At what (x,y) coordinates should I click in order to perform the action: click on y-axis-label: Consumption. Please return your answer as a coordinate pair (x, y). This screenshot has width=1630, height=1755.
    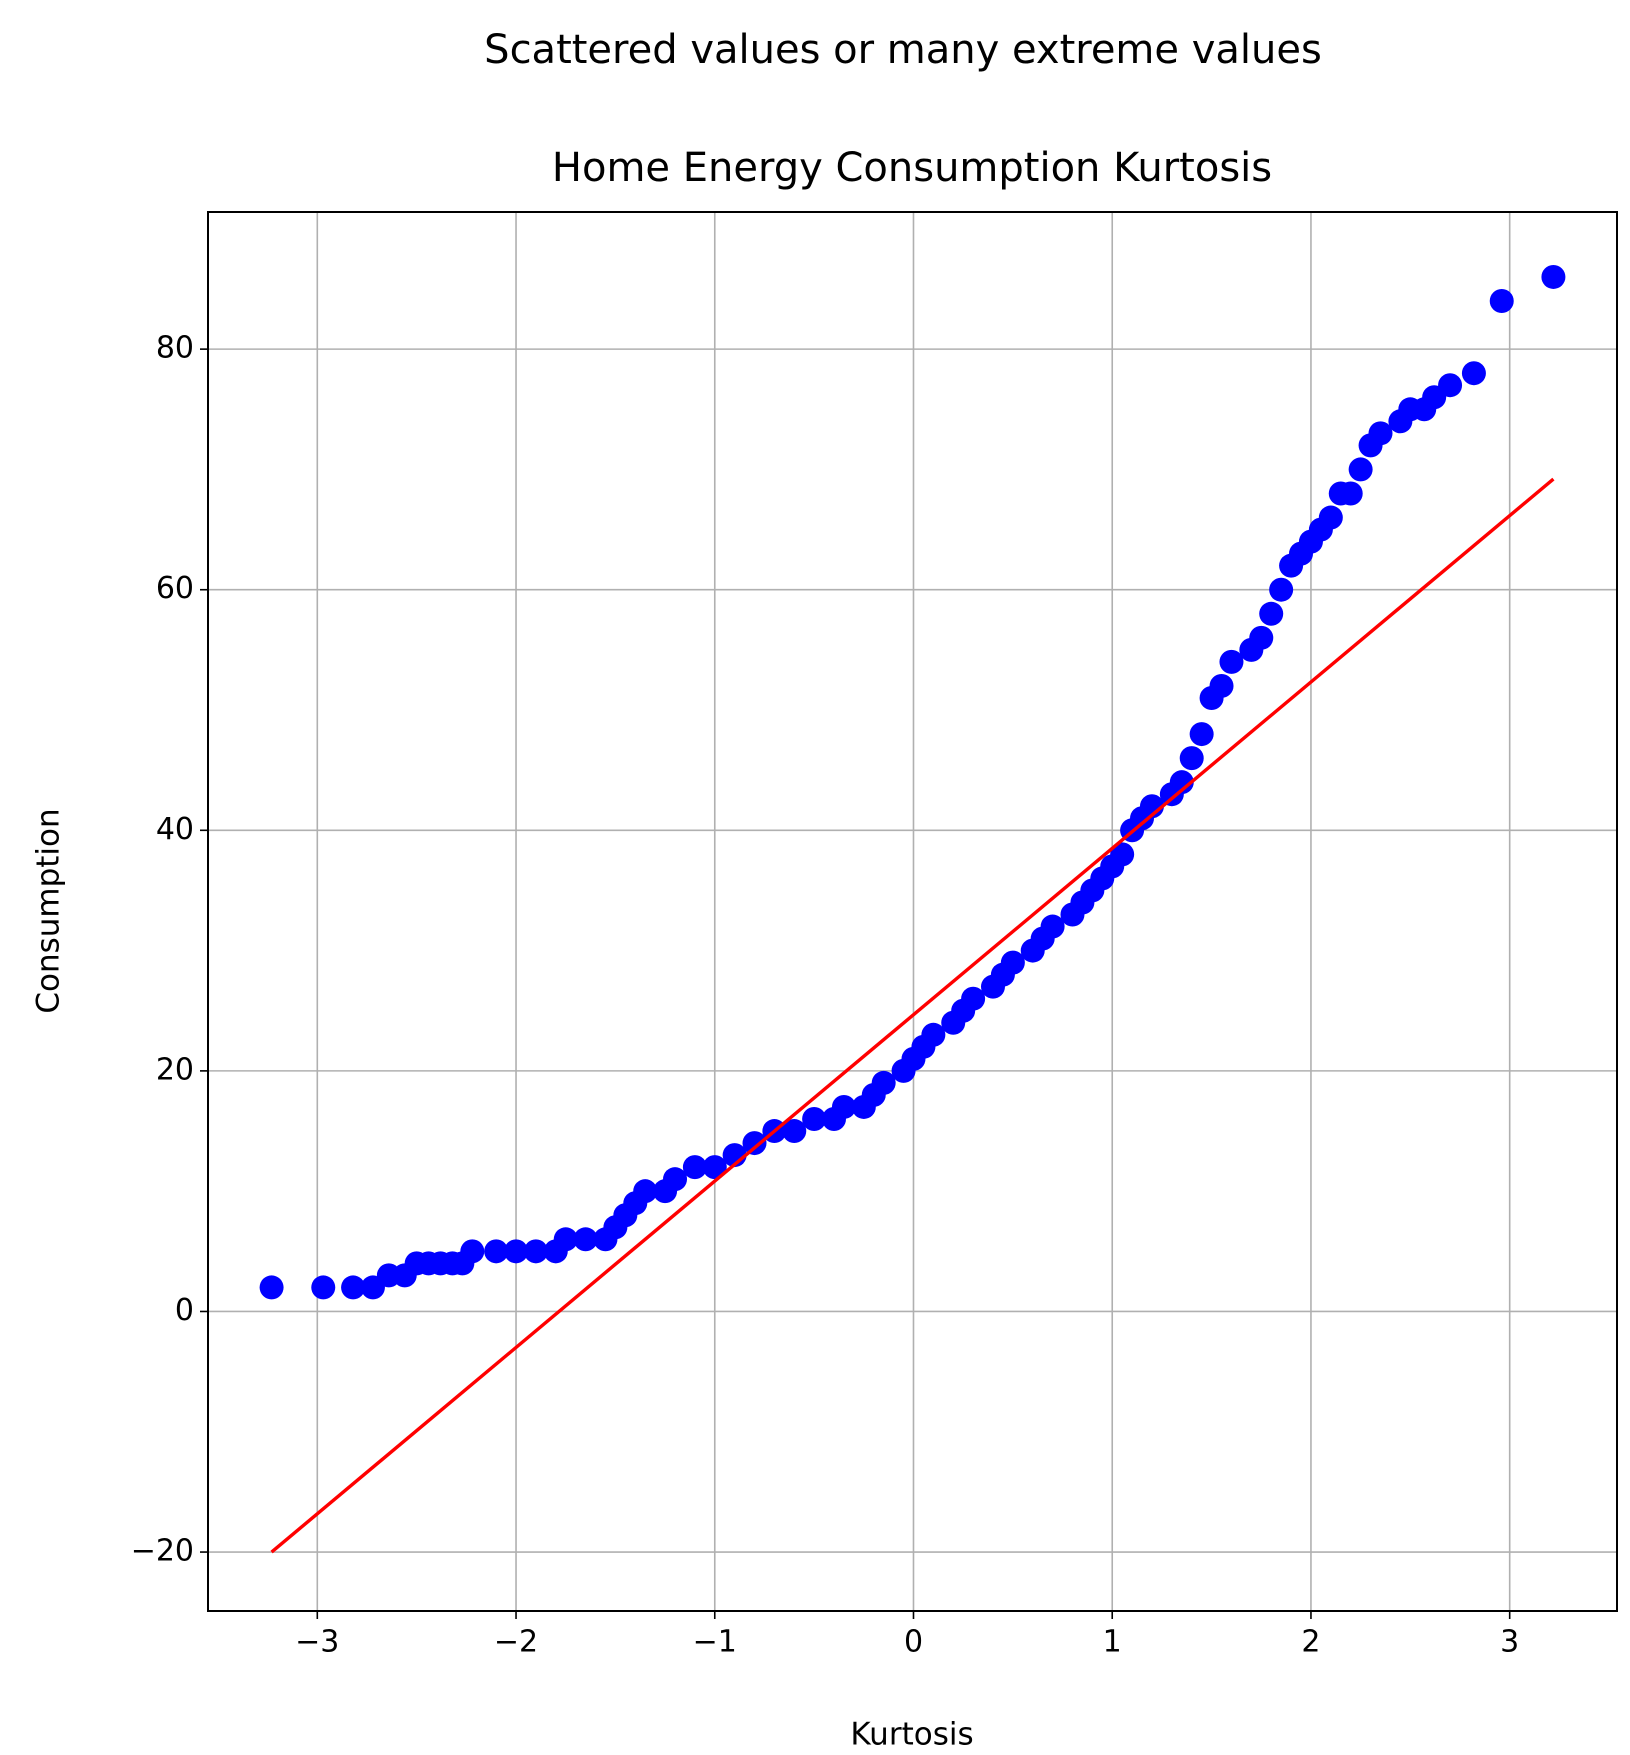
    Looking at the image, I should click on (49, 910).